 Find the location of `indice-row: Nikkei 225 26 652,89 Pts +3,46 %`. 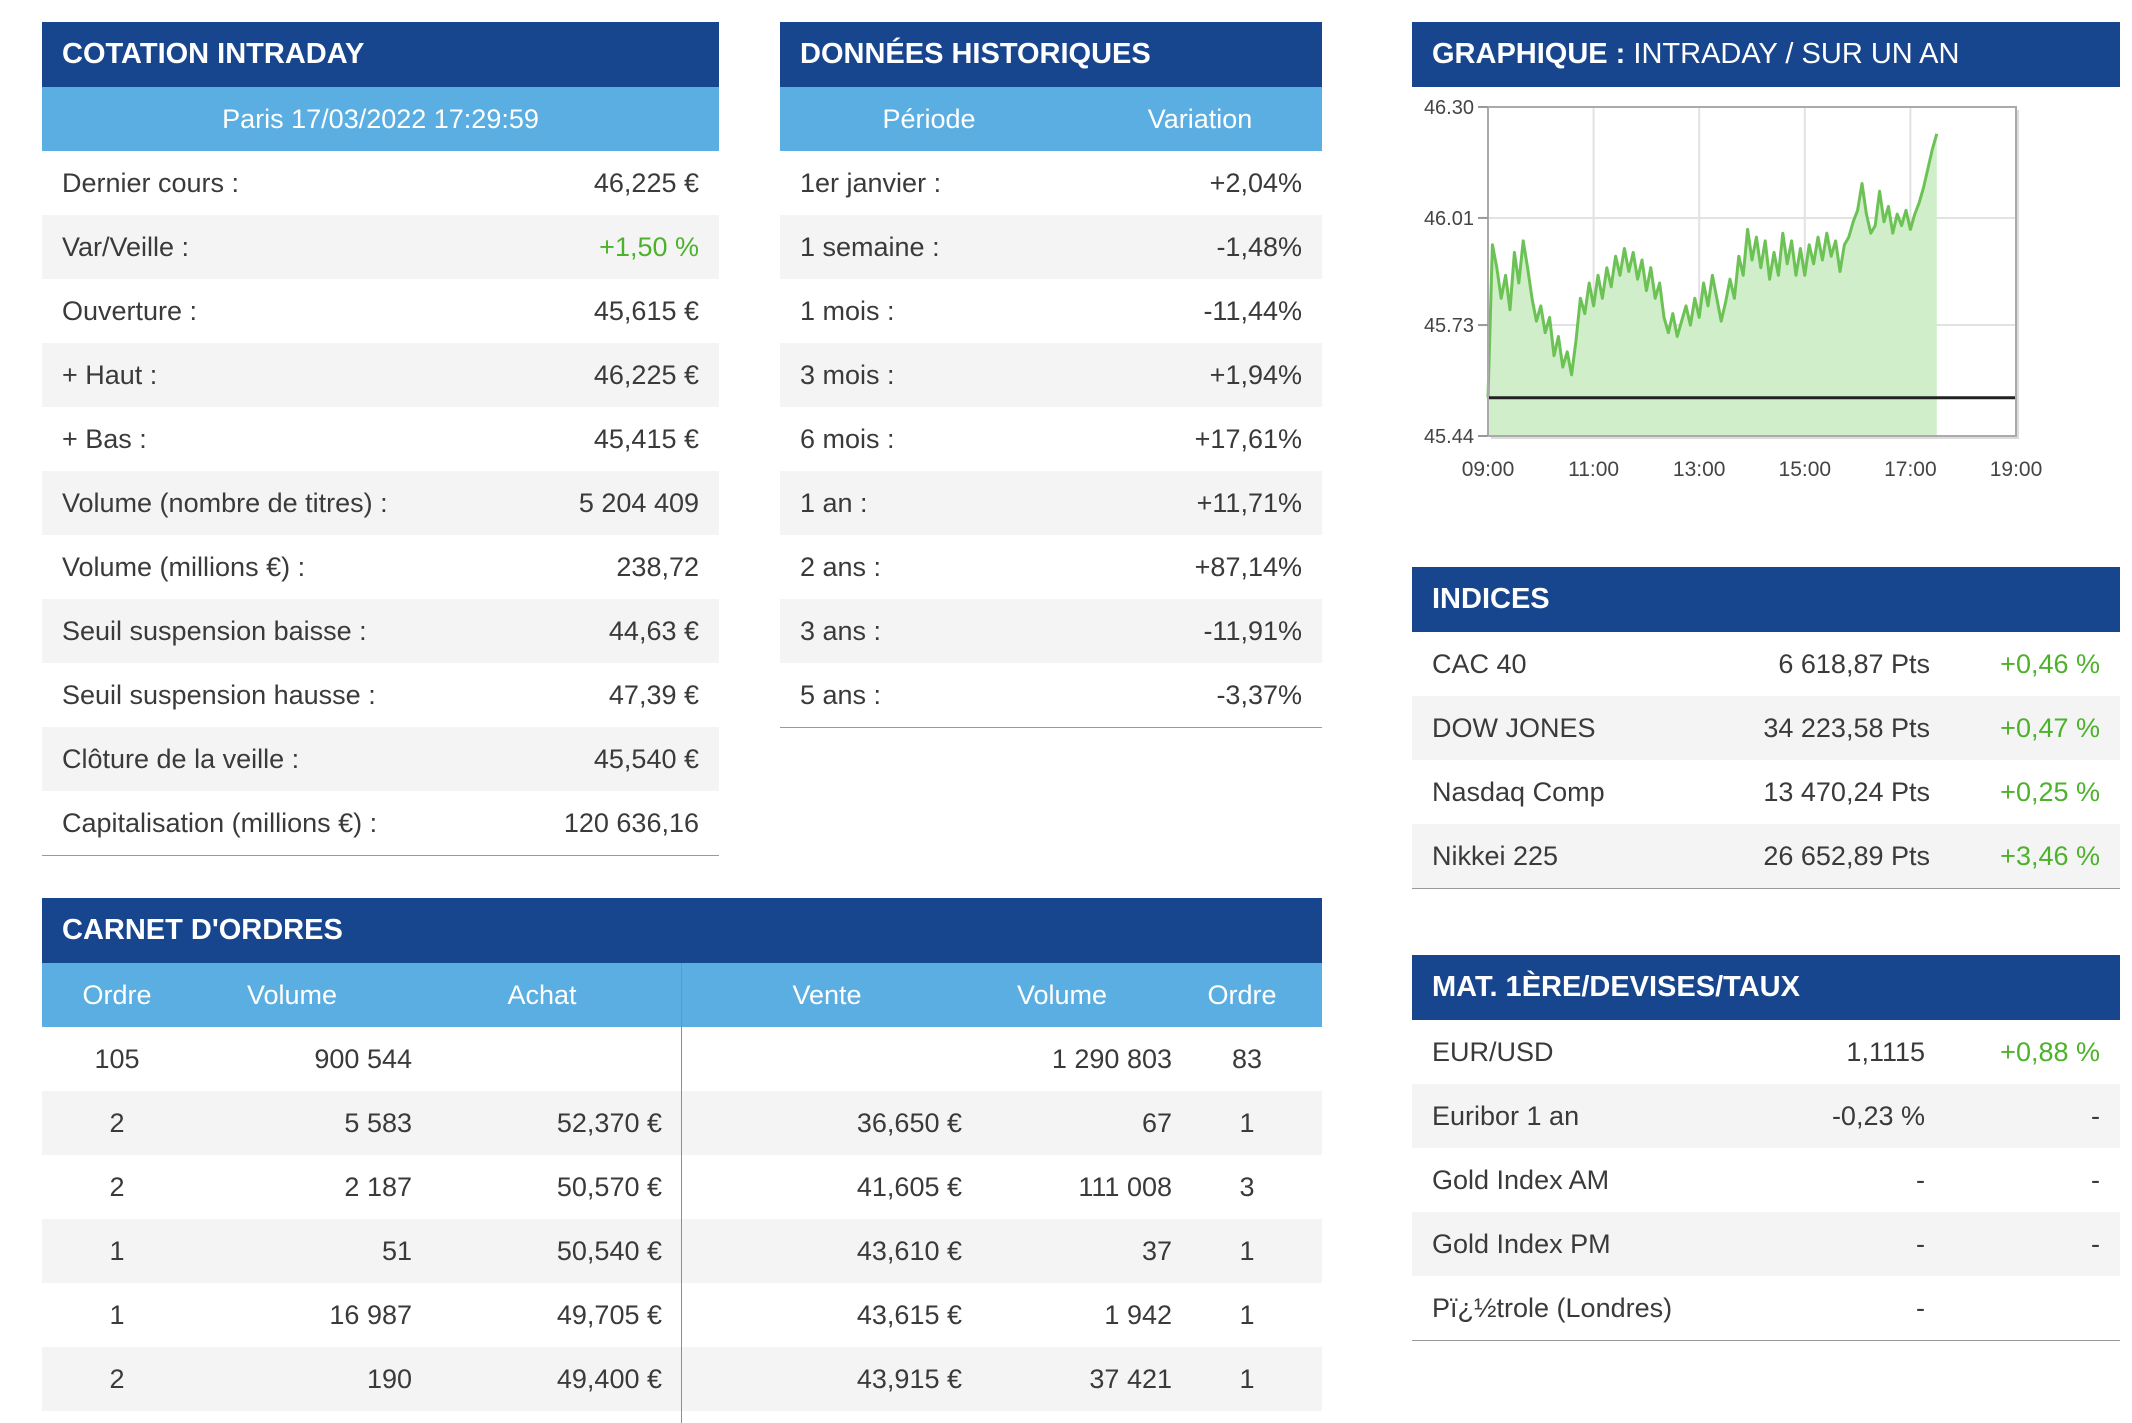

indice-row: Nikkei 225 26 652,89 Pts +3,46 % is located at coordinates (1766, 856).